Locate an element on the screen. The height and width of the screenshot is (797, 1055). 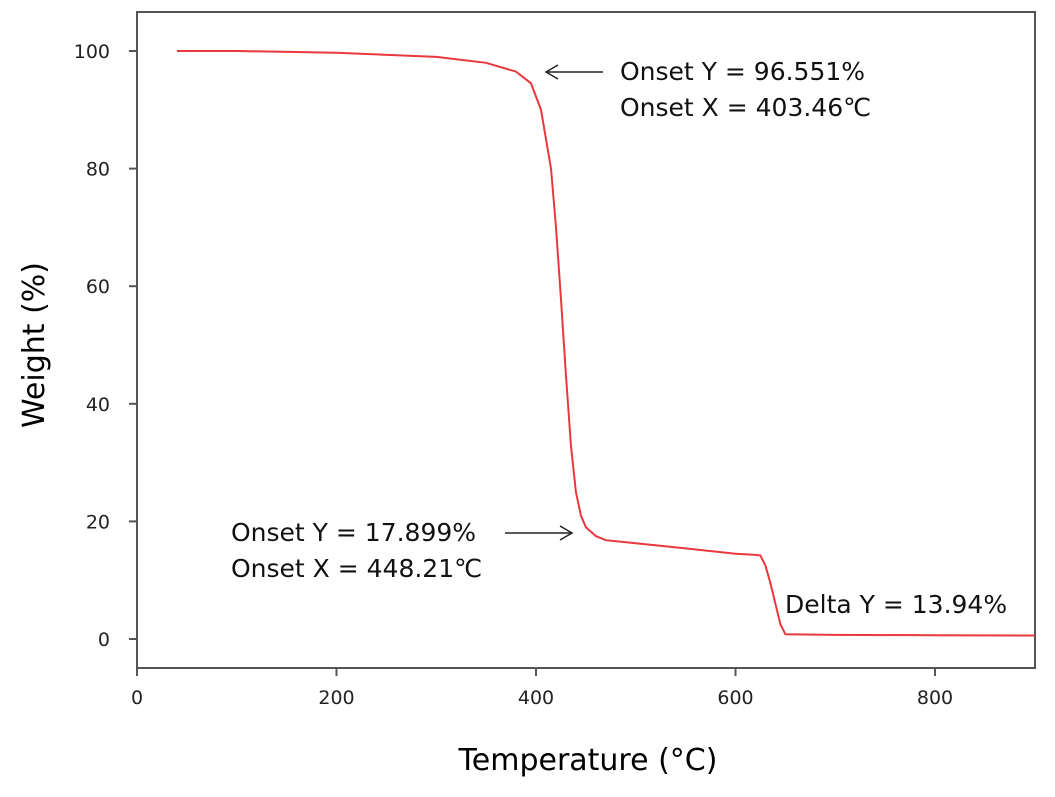
annotation-text: Onset X = 448.21℃ is located at coordinates (356, 568).